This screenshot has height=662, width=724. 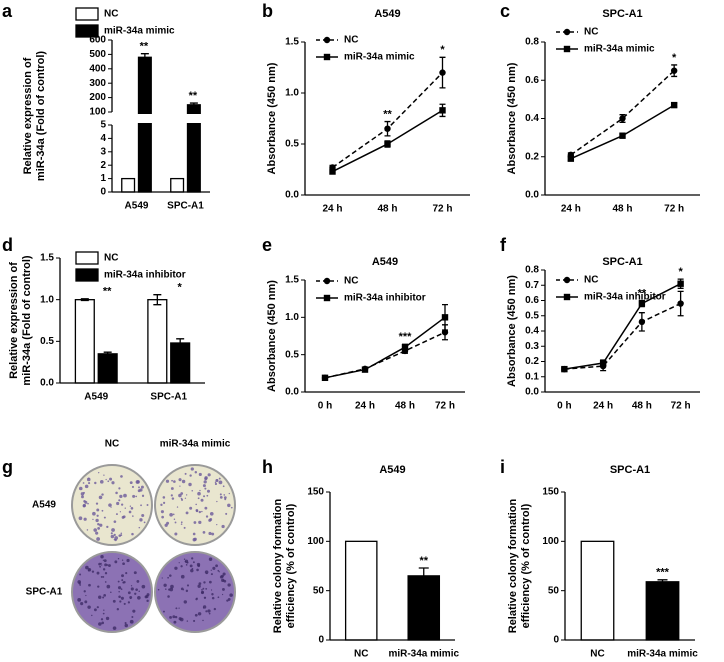 What do you see at coordinates (103, 192) in the screenshot?
I see `y-tick-label: 0` at bounding box center [103, 192].